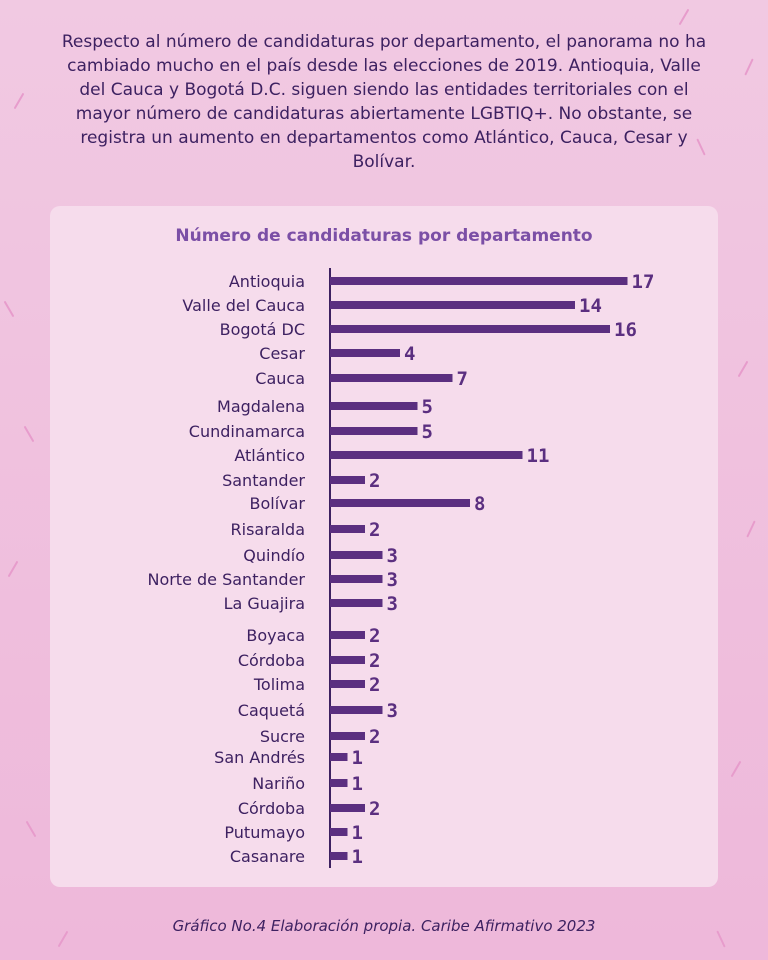  I want to click on category-label: Quindío, so click(274, 555).